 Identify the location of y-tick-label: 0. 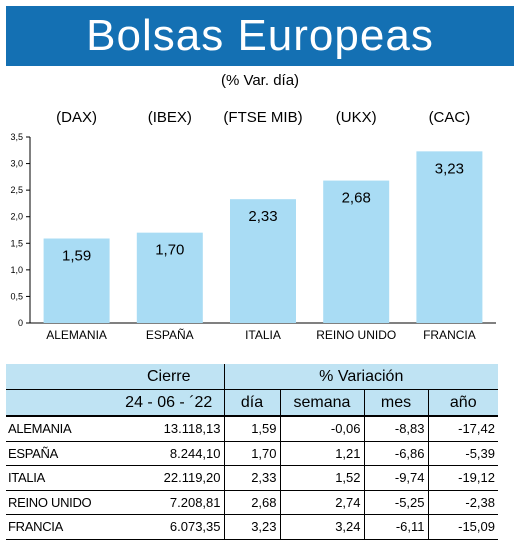
(20, 323).